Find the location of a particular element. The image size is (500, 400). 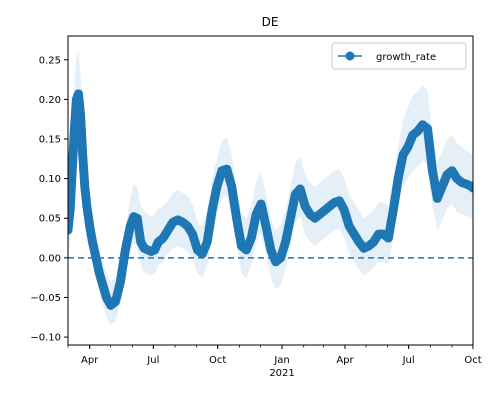

legend-entry-growth-rate: growth_rate is located at coordinates (406, 57).